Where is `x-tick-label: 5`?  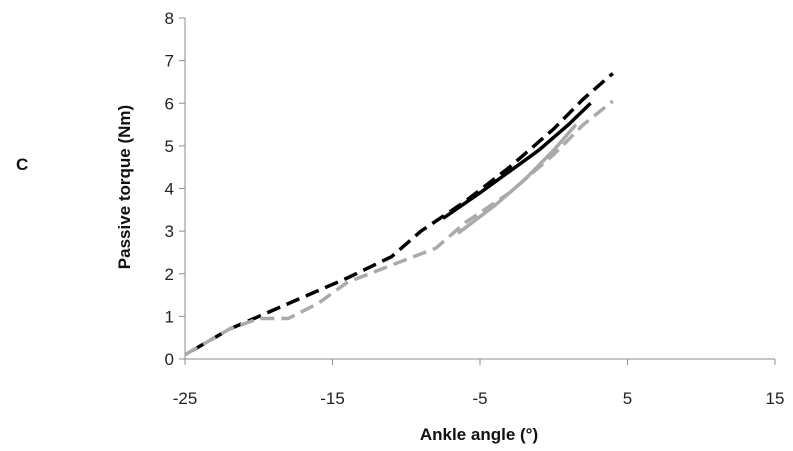
x-tick-label: 5 is located at coordinates (627, 398).